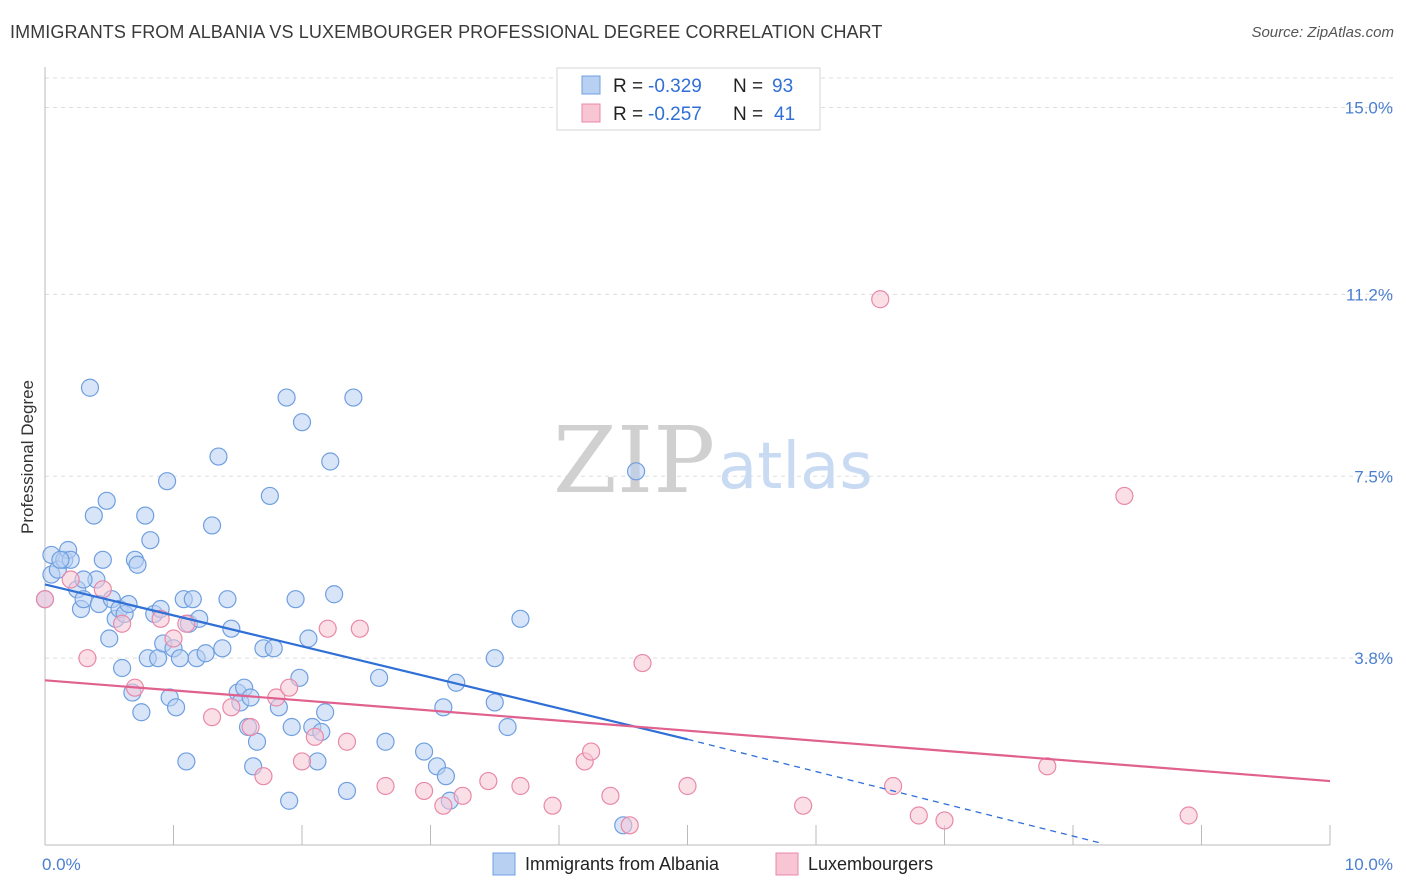  Describe the element at coordinates (628, 86) in the screenshot. I see `legend-r-label-1: R =` at that location.